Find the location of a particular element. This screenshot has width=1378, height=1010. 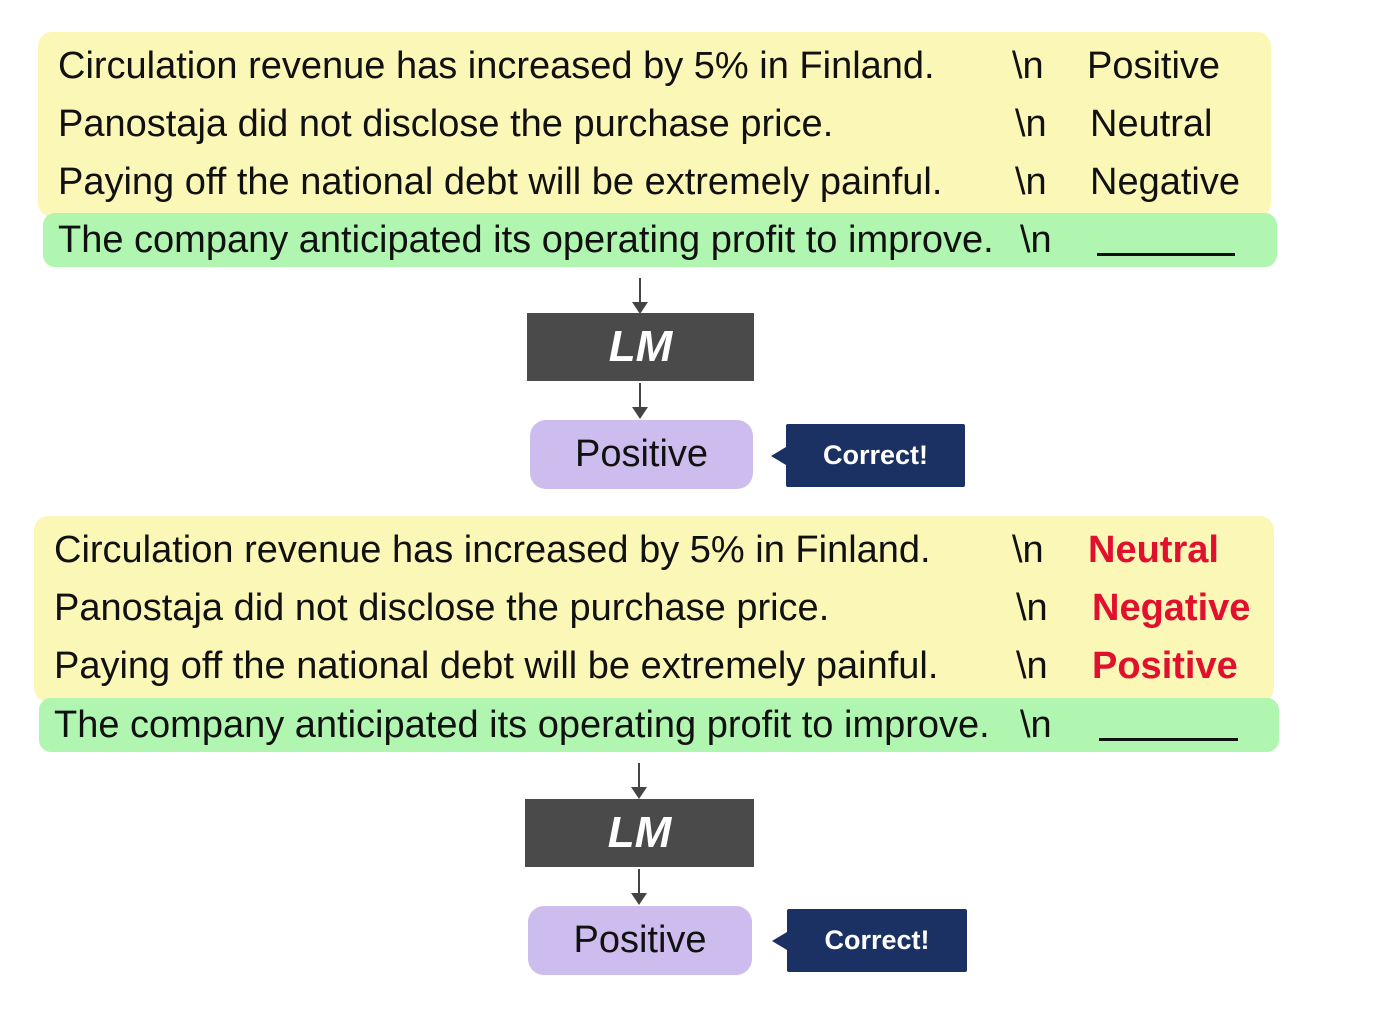

demo-label-flipped: Neutral is located at coordinates (1153, 550).